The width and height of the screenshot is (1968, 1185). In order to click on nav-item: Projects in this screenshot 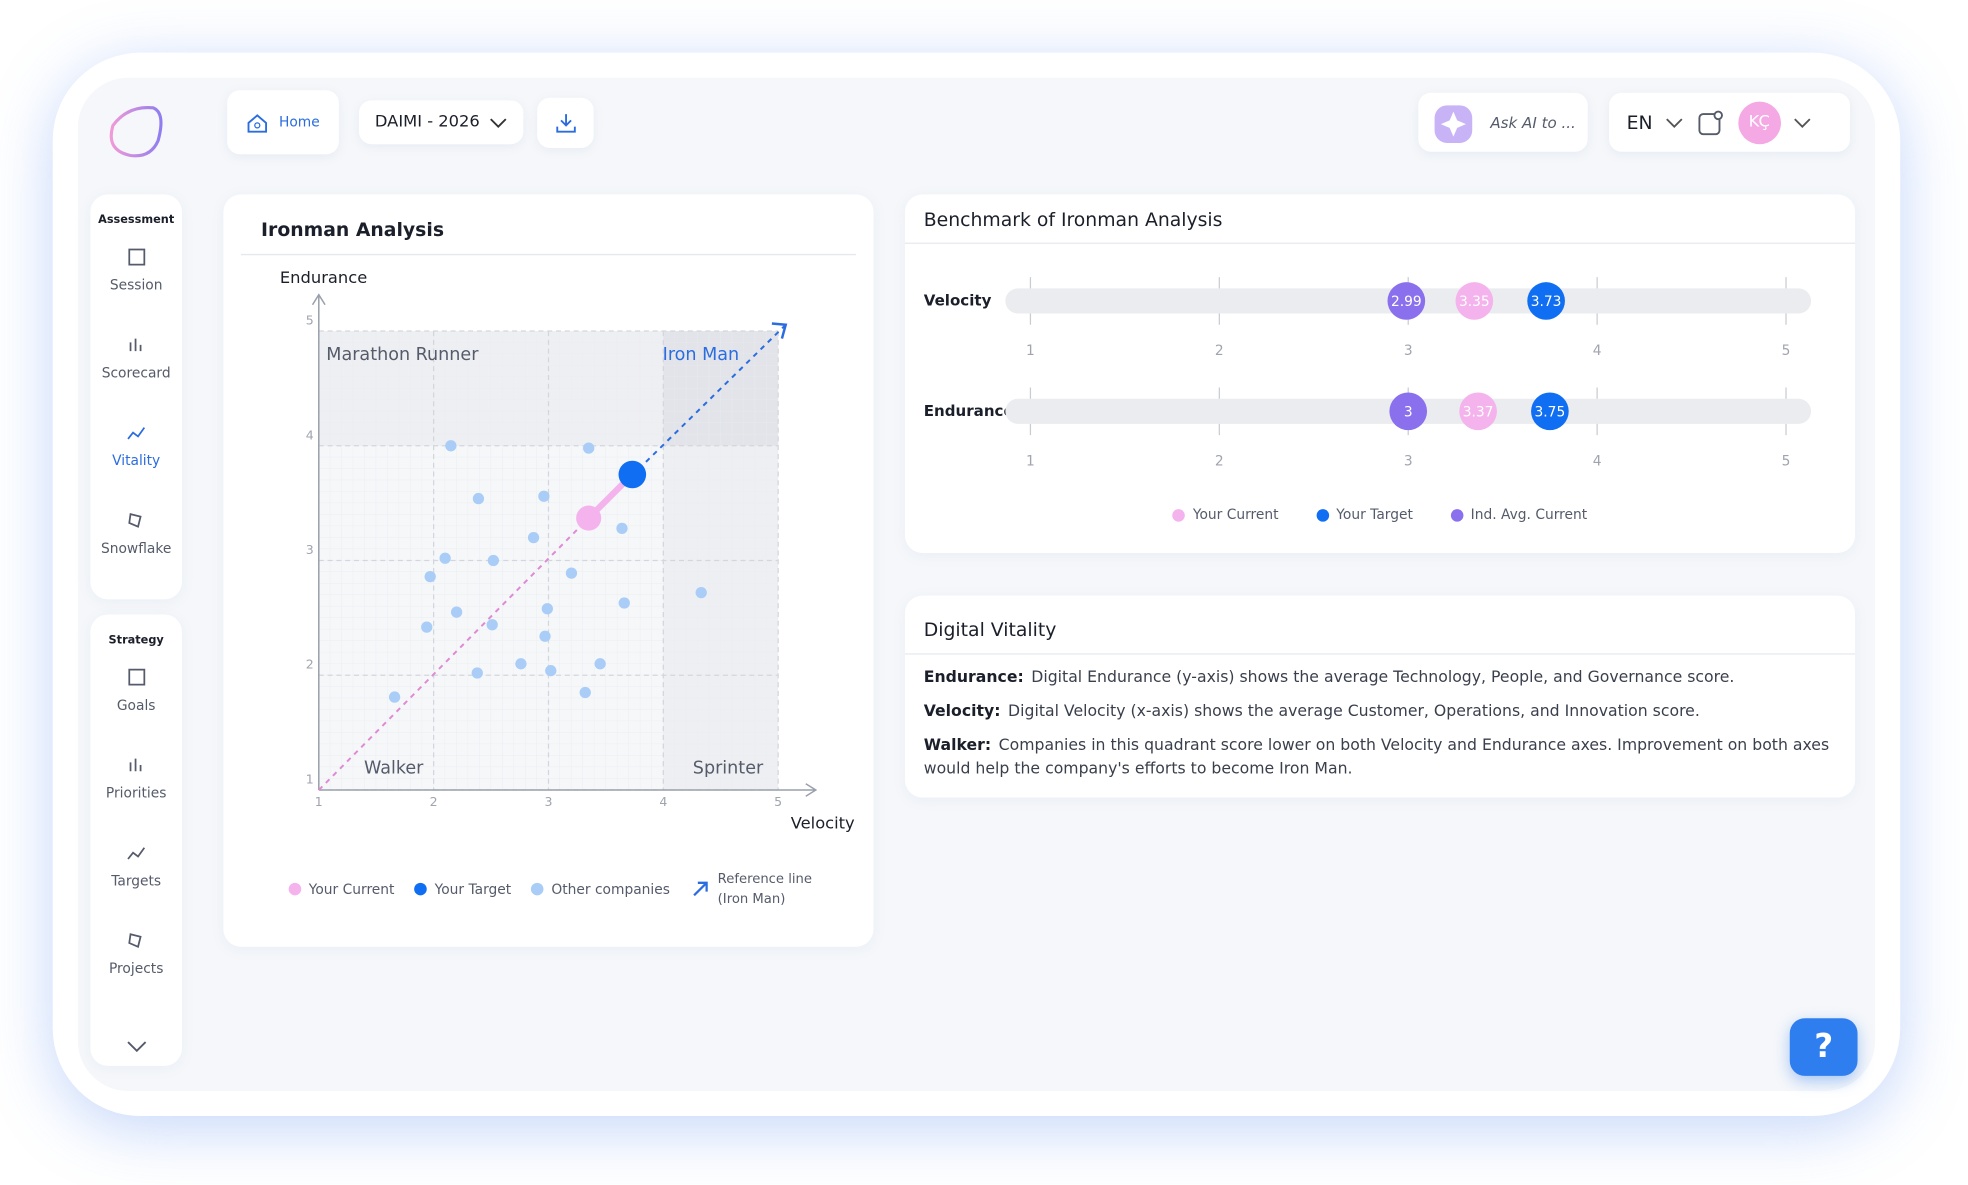, I will do `click(136, 972)`.